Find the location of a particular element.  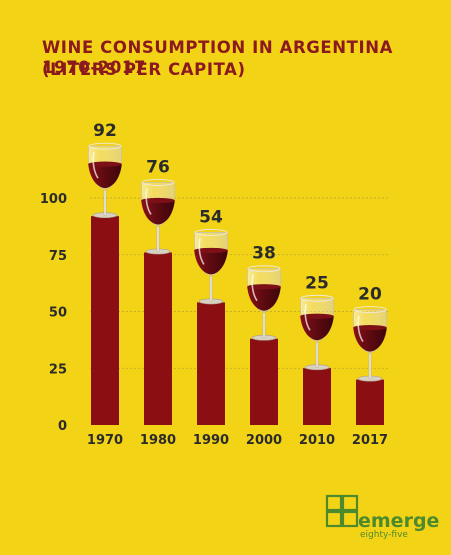

y-tick-label: 0 is located at coordinates (62, 426).